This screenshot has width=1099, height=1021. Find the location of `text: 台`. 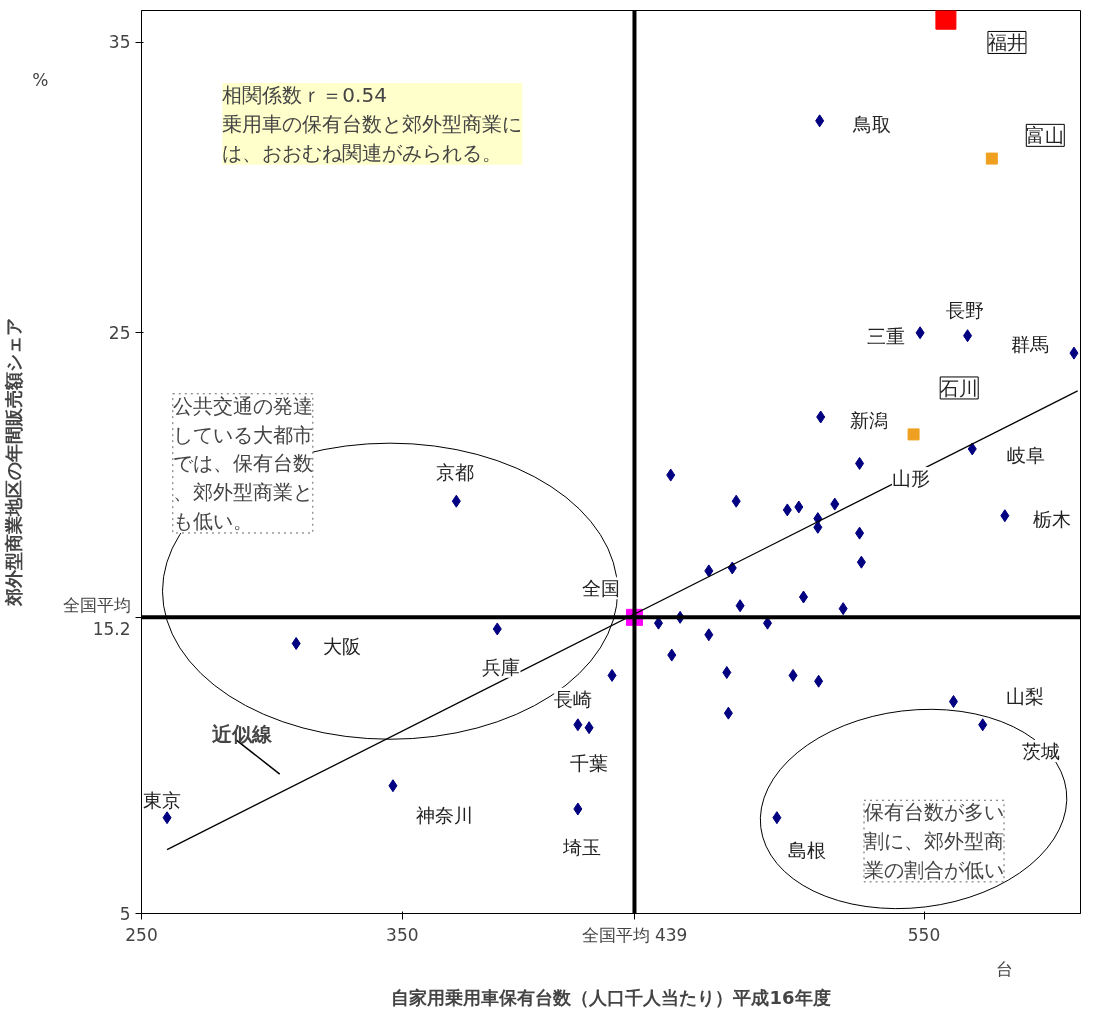

text: 台 is located at coordinates (1005, 968).